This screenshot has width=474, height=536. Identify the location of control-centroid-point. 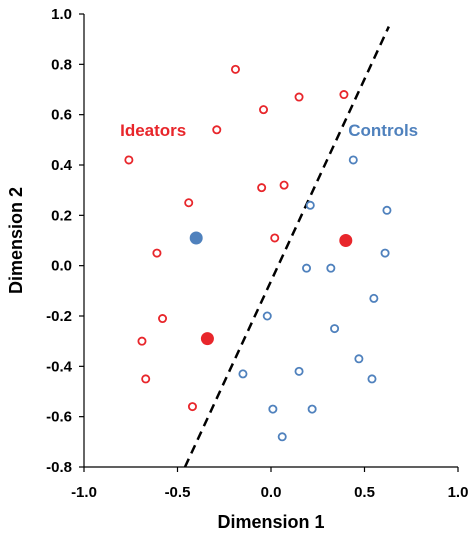
(196, 238).